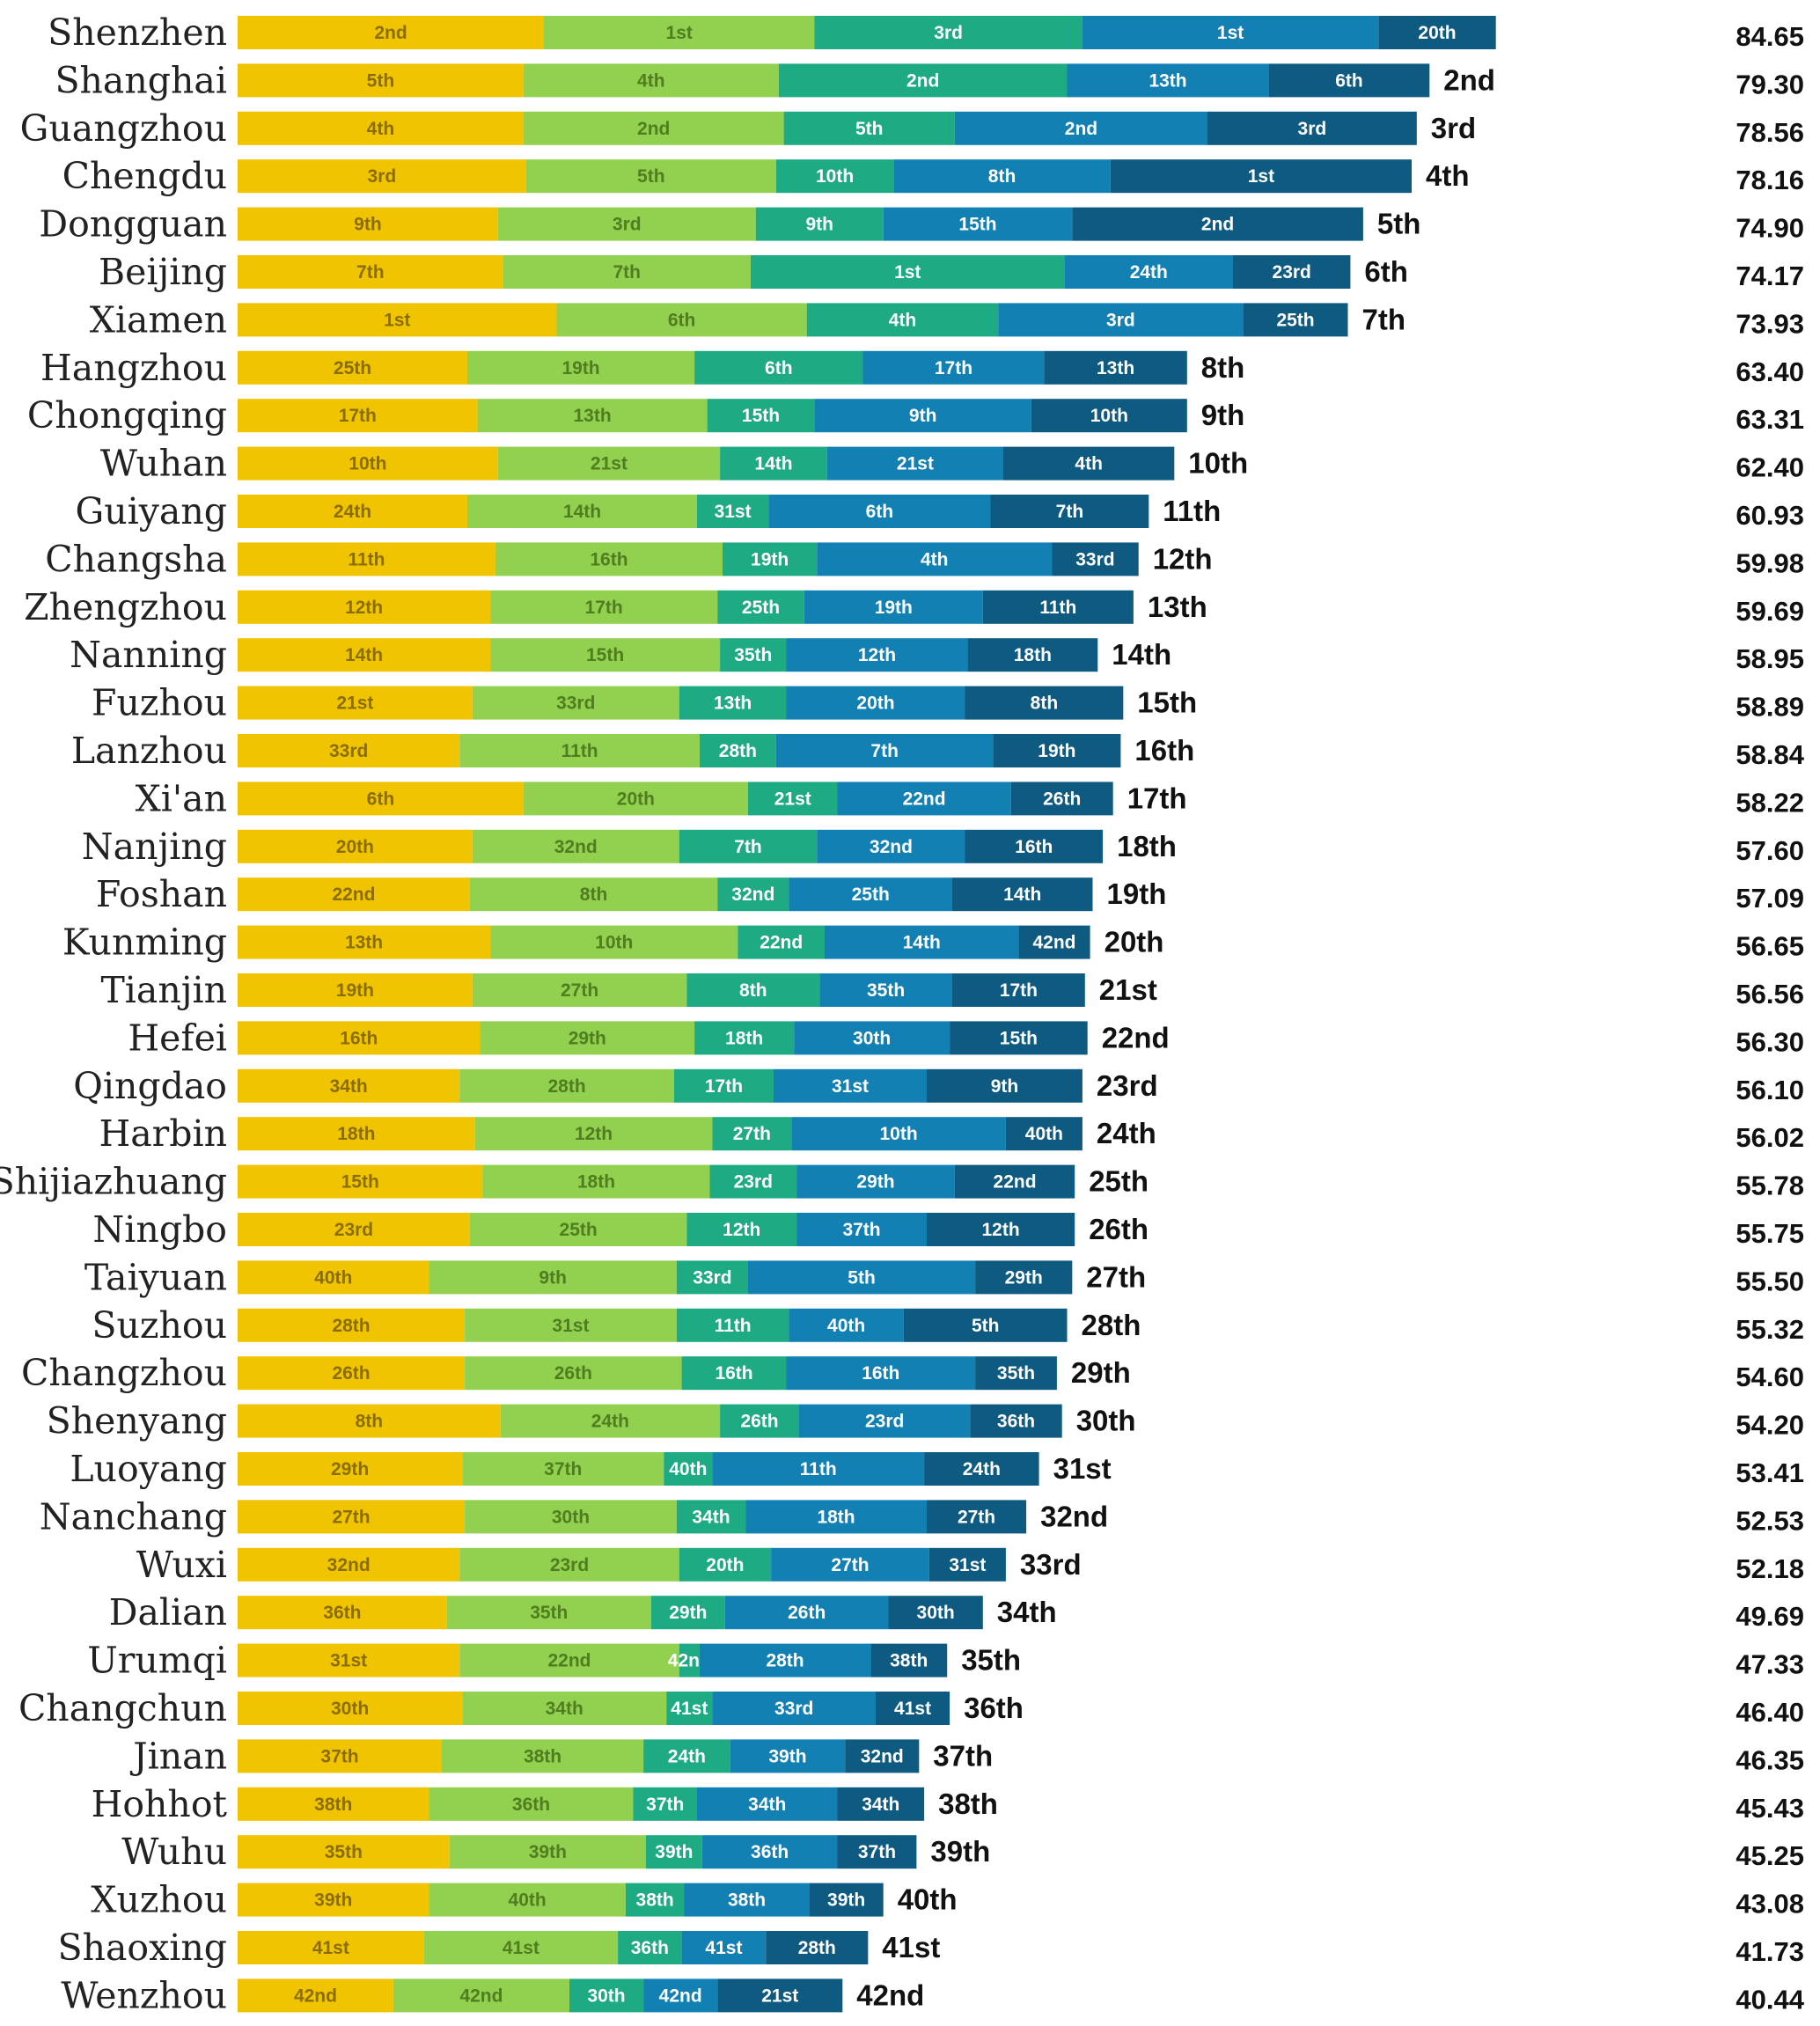 The image size is (1820, 2026). Describe the element at coordinates (1770, 276) in the screenshot. I see `score-value: 74.17` at that location.